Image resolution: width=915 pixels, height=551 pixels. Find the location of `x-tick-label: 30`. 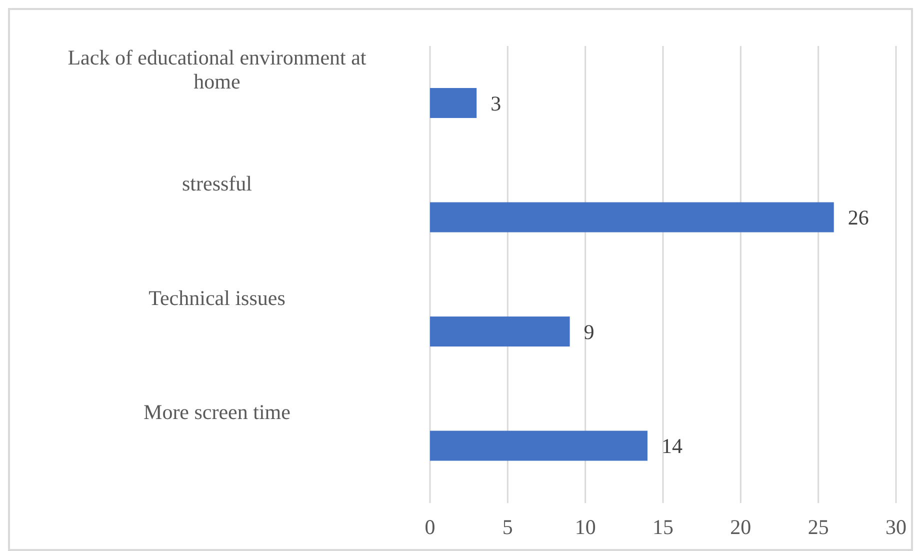

x-tick-label: 30 is located at coordinates (896, 526).